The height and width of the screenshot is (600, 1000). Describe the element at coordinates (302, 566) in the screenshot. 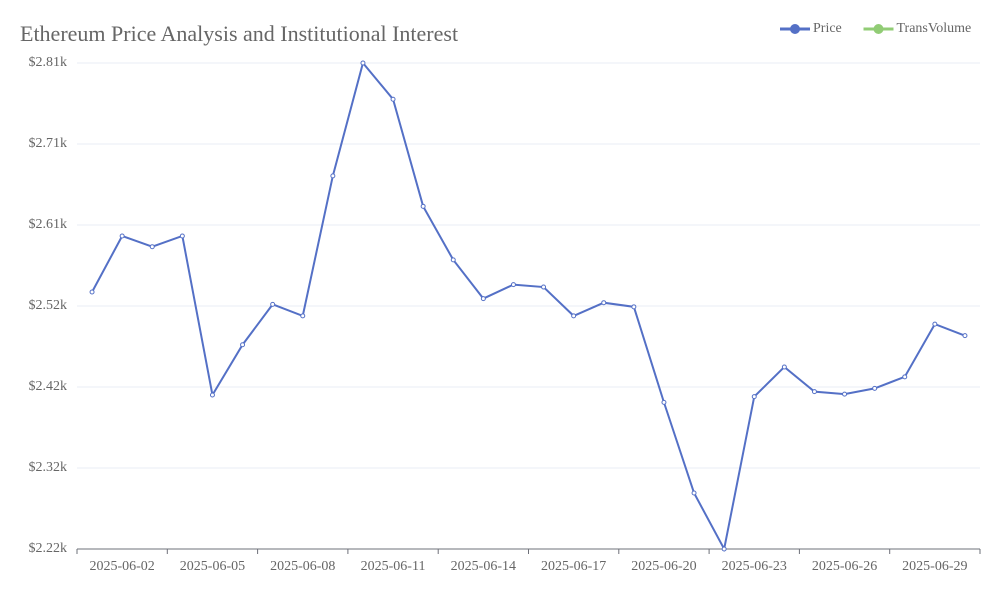

I see `x-tick-label: 2025-06-08` at that location.